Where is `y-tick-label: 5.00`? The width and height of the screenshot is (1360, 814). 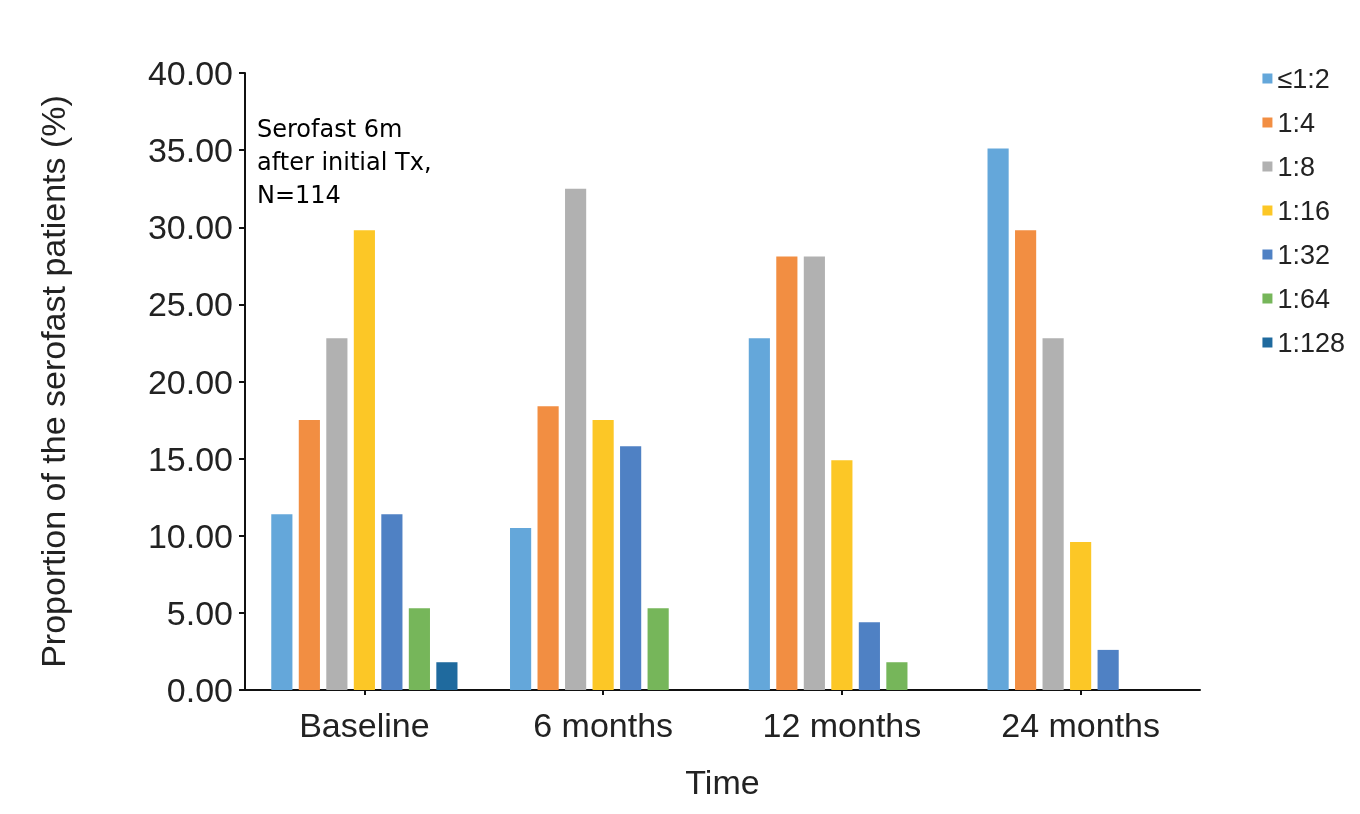
y-tick-label: 5.00 is located at coordinates (199, 612).